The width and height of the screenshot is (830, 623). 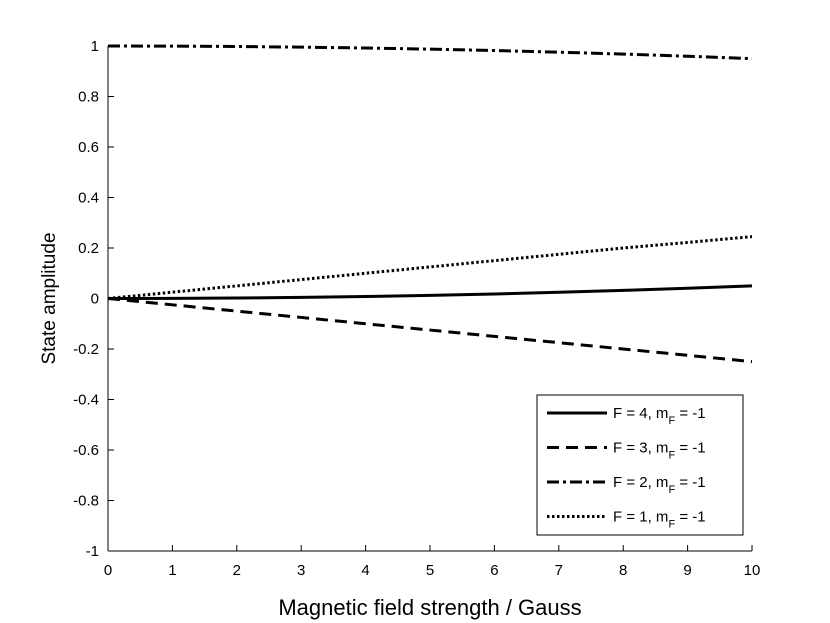 What do you see at coordinates (429, 607) in the screenshot?
I see `x-axis-title: Magnetic field strength / Gauss` at bounding box center [429, 607].